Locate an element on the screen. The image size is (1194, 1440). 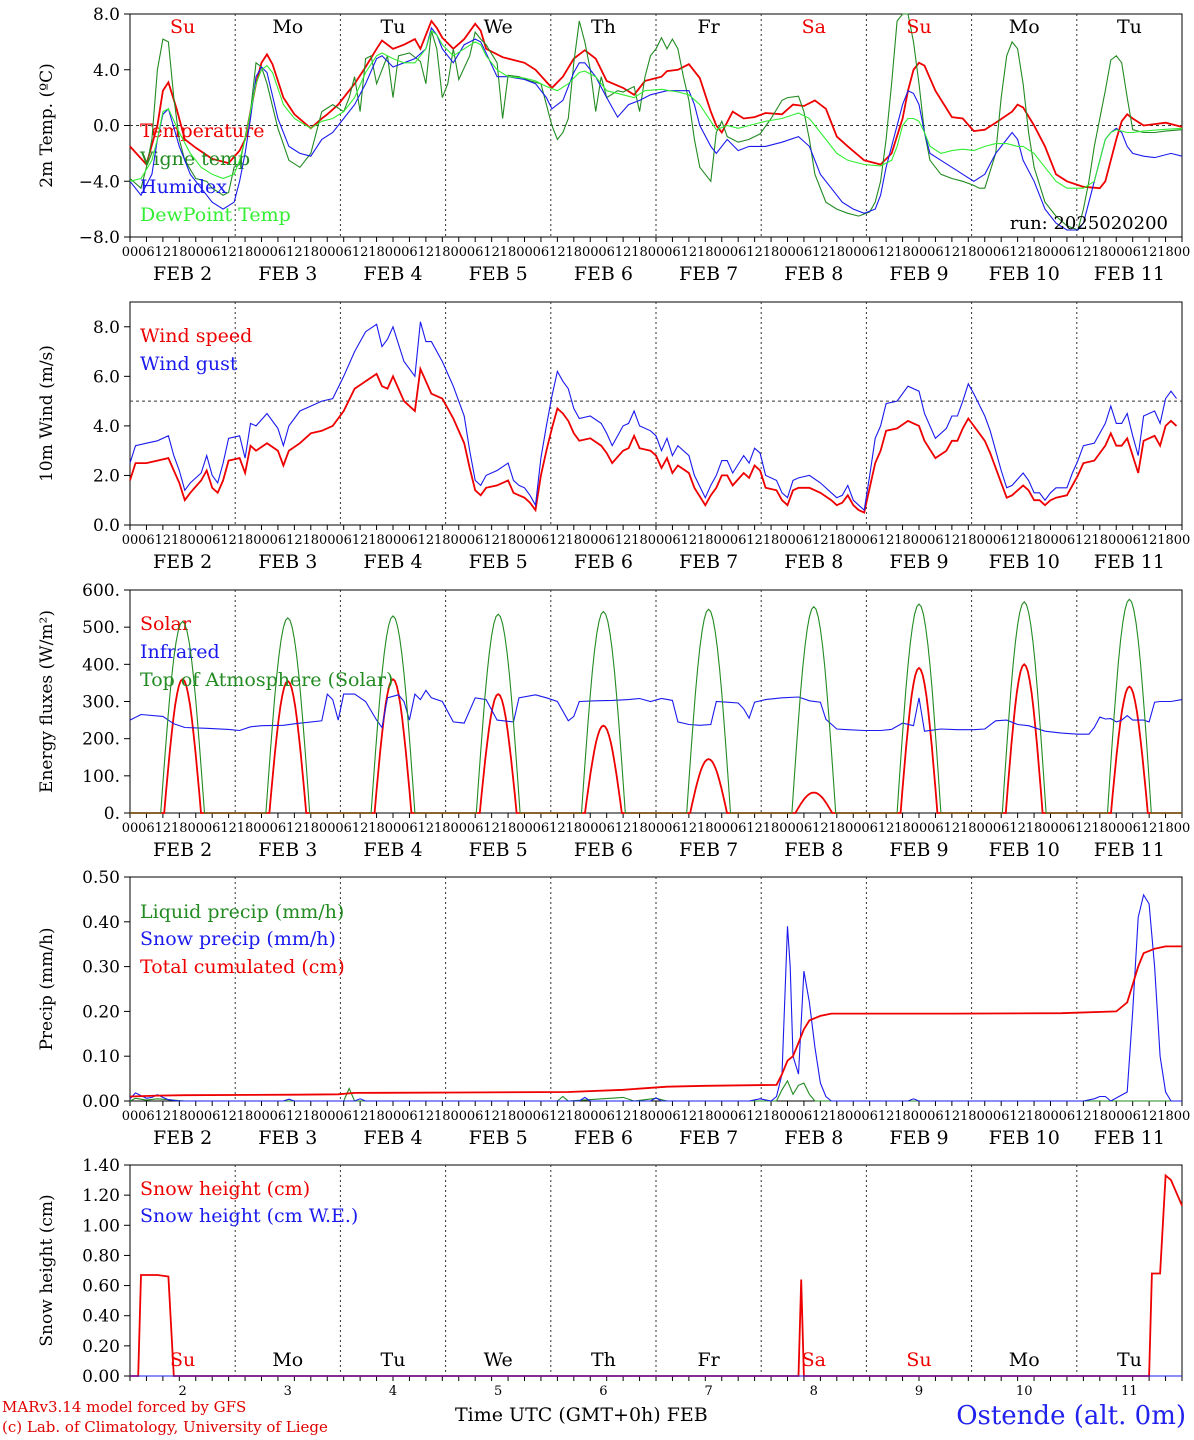
y-tick-label: 0.00 is located at coordinates (101, 1377).